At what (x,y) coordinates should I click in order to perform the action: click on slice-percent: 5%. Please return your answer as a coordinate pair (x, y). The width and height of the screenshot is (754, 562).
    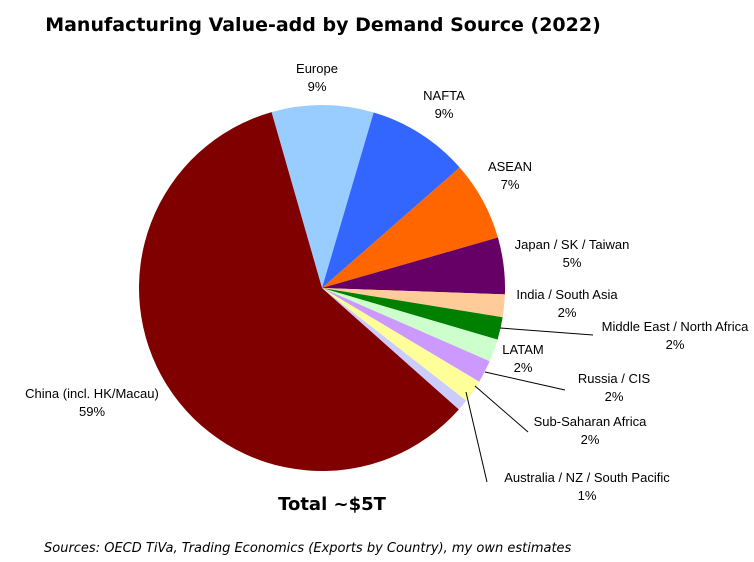
    Looking at the image, I should click on (572, 262).